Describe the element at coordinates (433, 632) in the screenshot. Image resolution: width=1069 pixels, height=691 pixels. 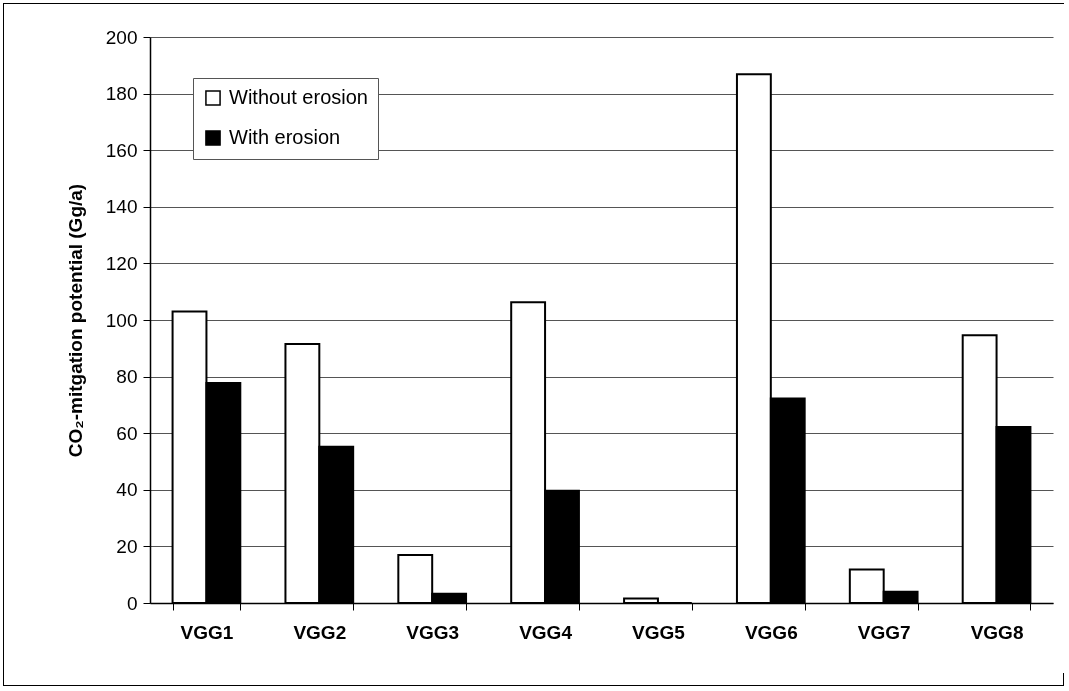
I see `x-tick-label: VGG3` at that location.